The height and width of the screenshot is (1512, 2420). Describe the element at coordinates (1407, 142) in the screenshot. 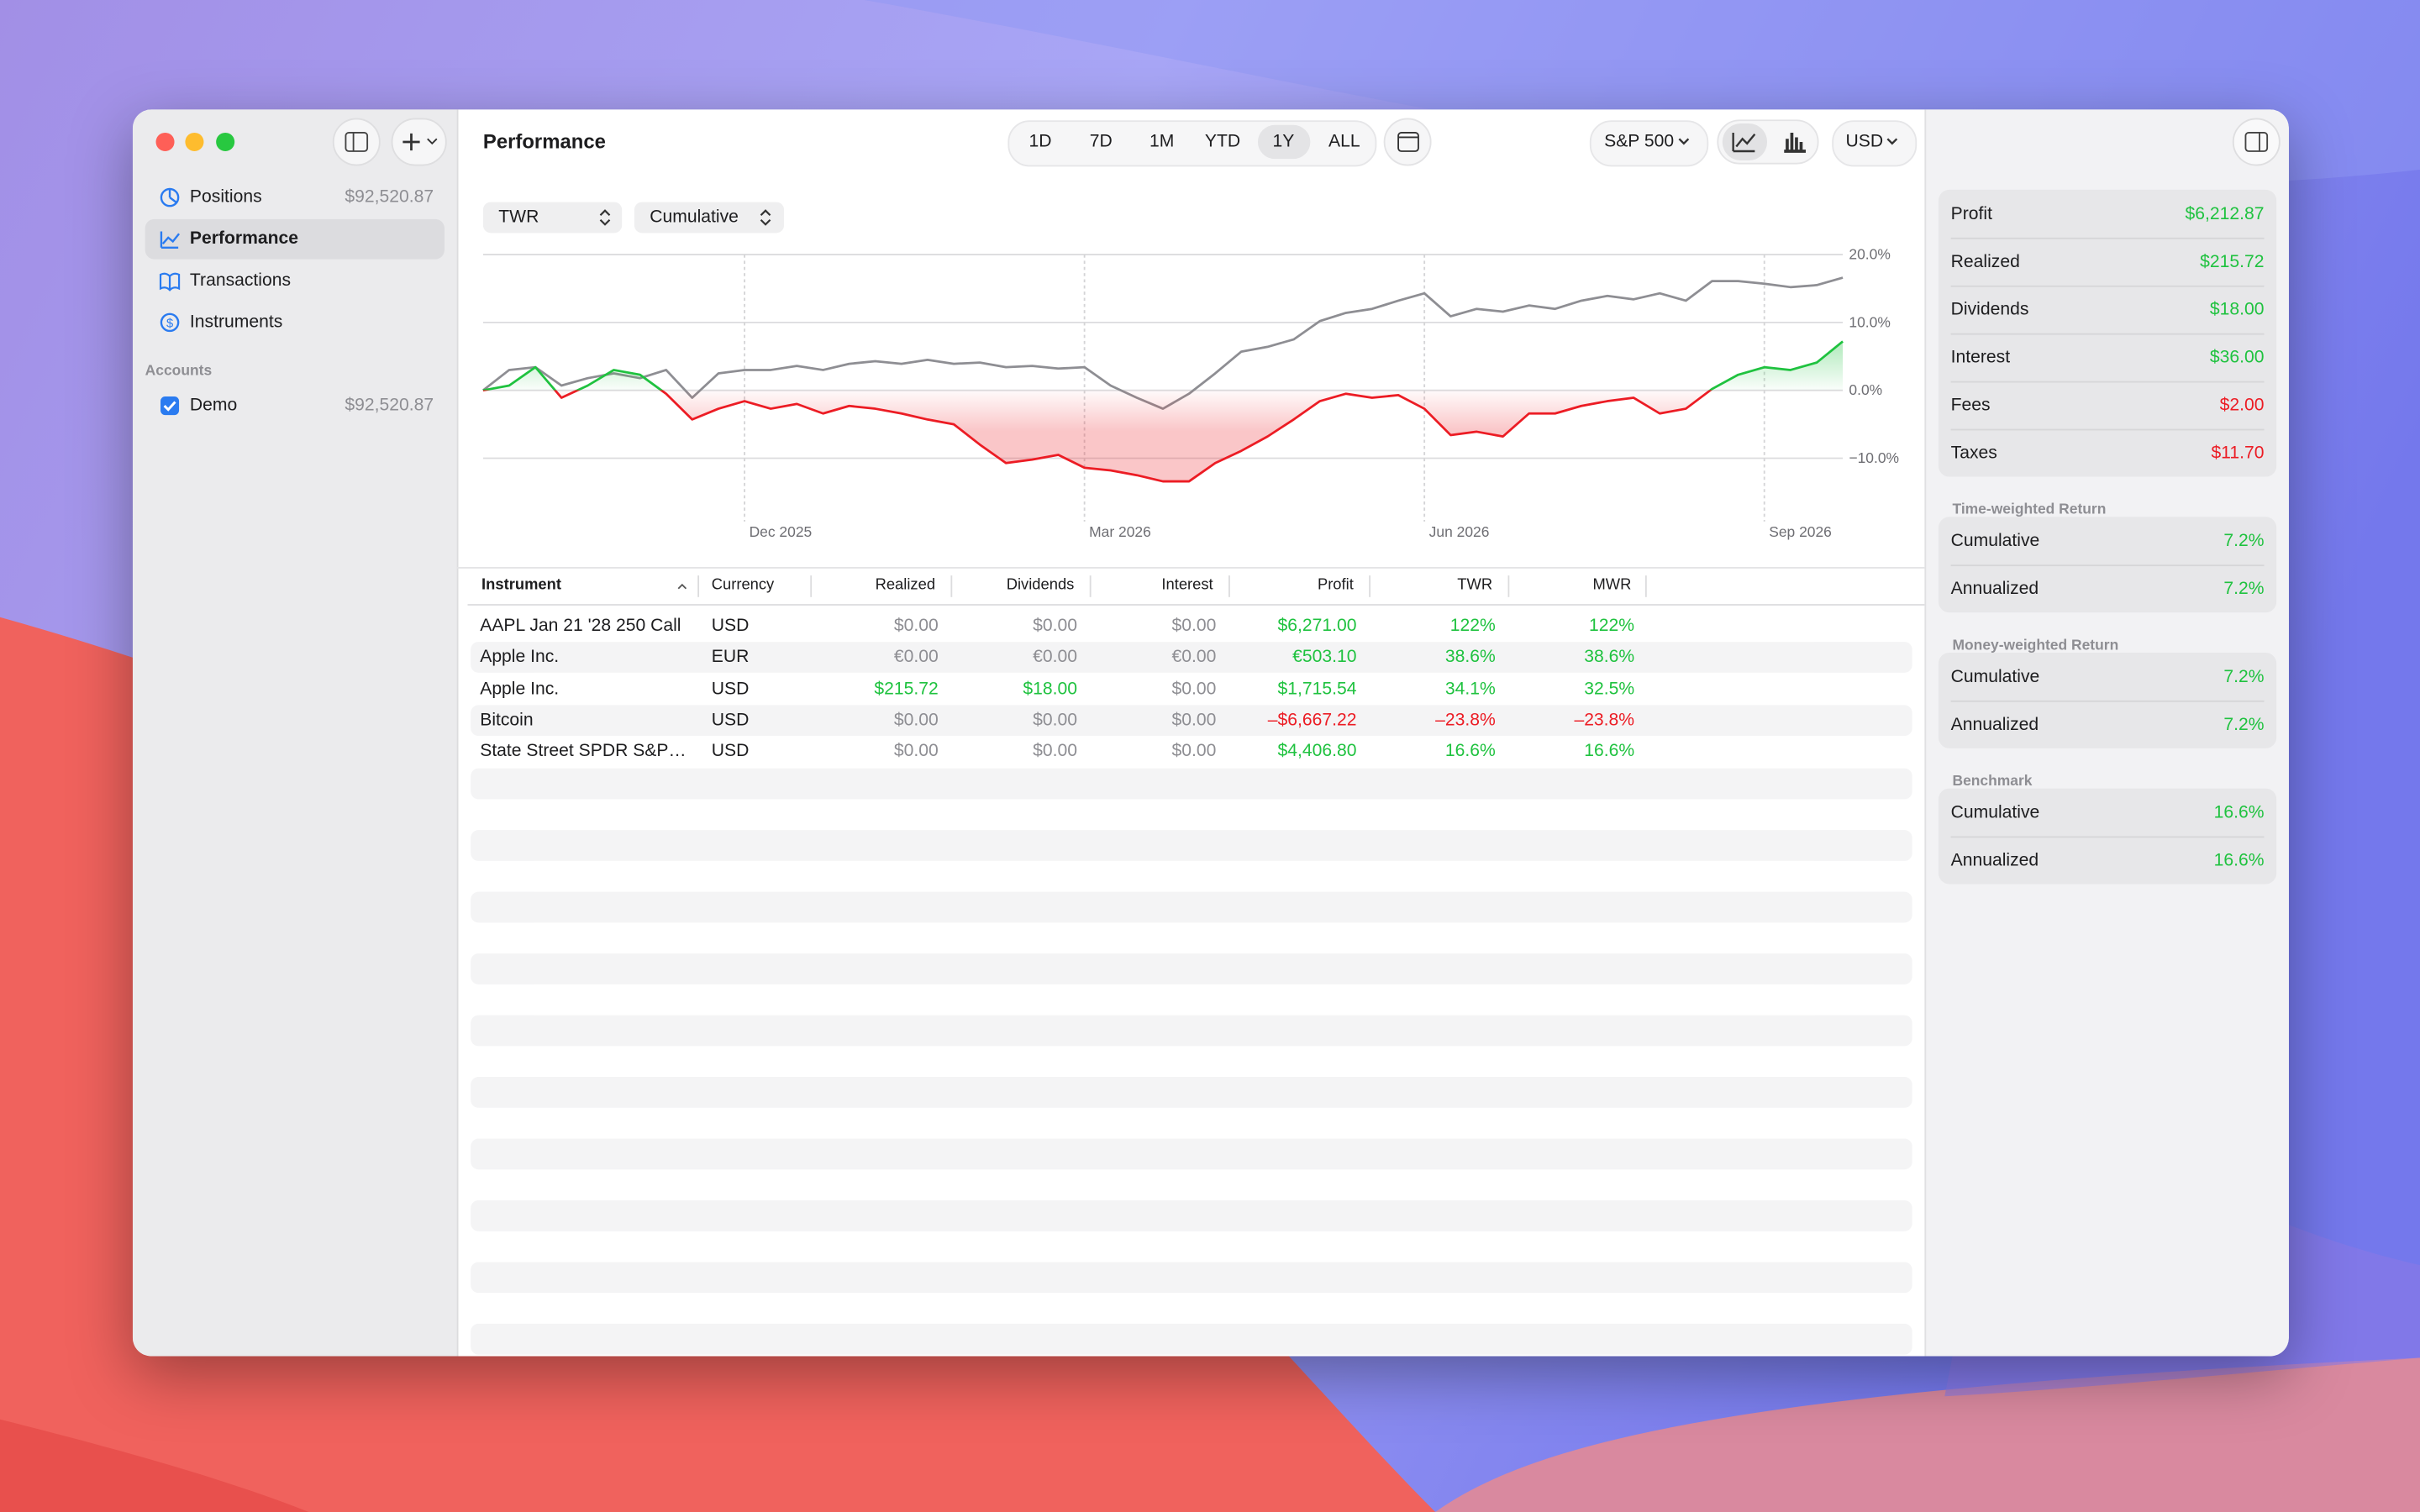

I see `calendar-button` at that location.